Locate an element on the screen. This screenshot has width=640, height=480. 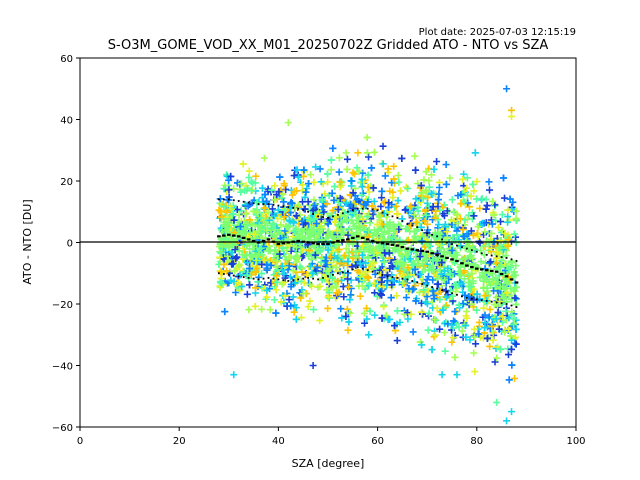
y-tick-label: 40 is located at coordinates (66, 121).